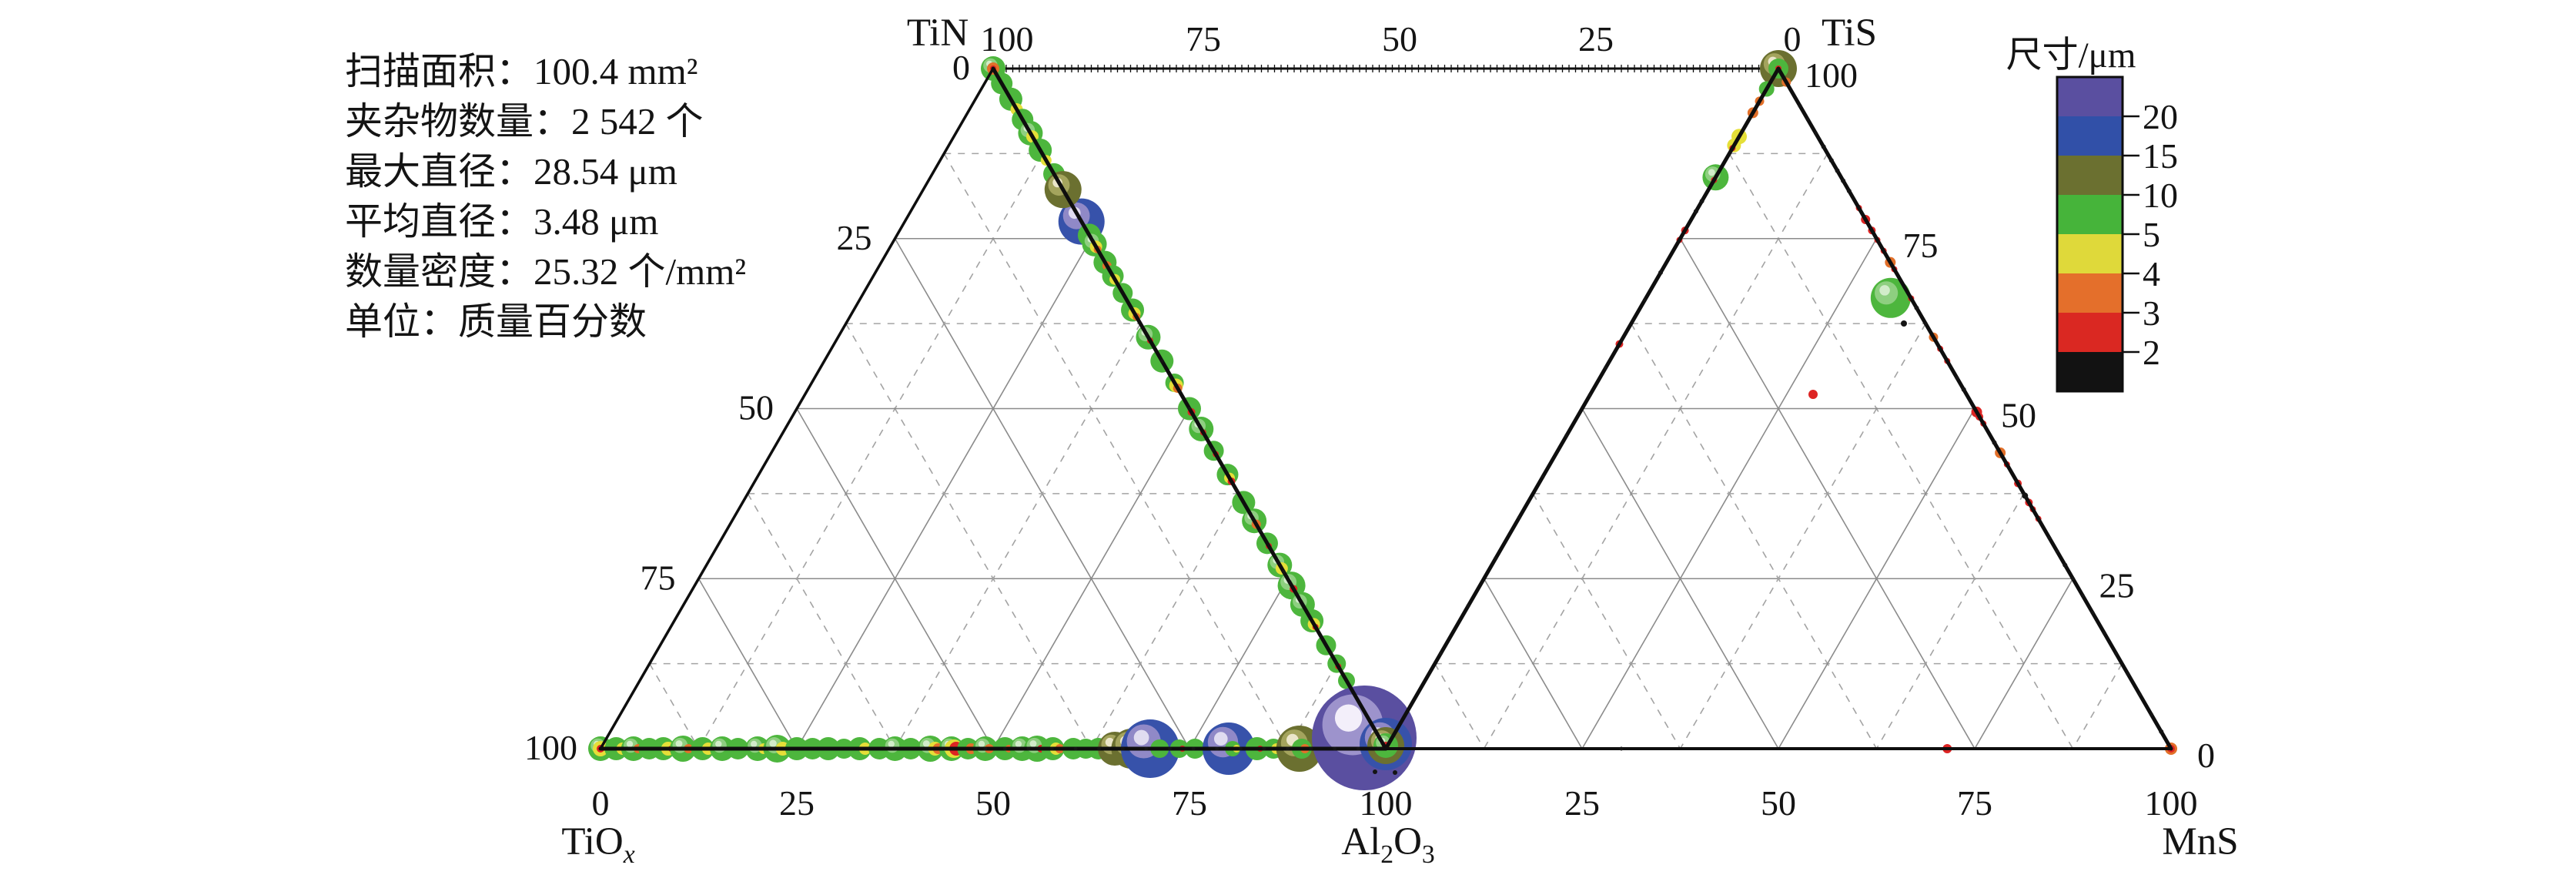 This screenshot has height=875, width=2576. Describe the element at coordinates (502, 221) in the screenshot. I see `info-avg-diameter: 平均直径：3.48 μm` at that location.